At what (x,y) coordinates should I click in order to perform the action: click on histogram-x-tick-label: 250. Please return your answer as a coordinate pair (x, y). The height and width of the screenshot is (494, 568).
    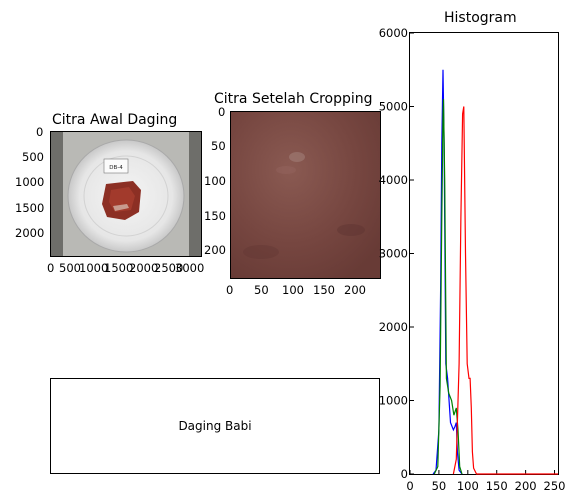
    Looking at the image, I should click on (555, 486).